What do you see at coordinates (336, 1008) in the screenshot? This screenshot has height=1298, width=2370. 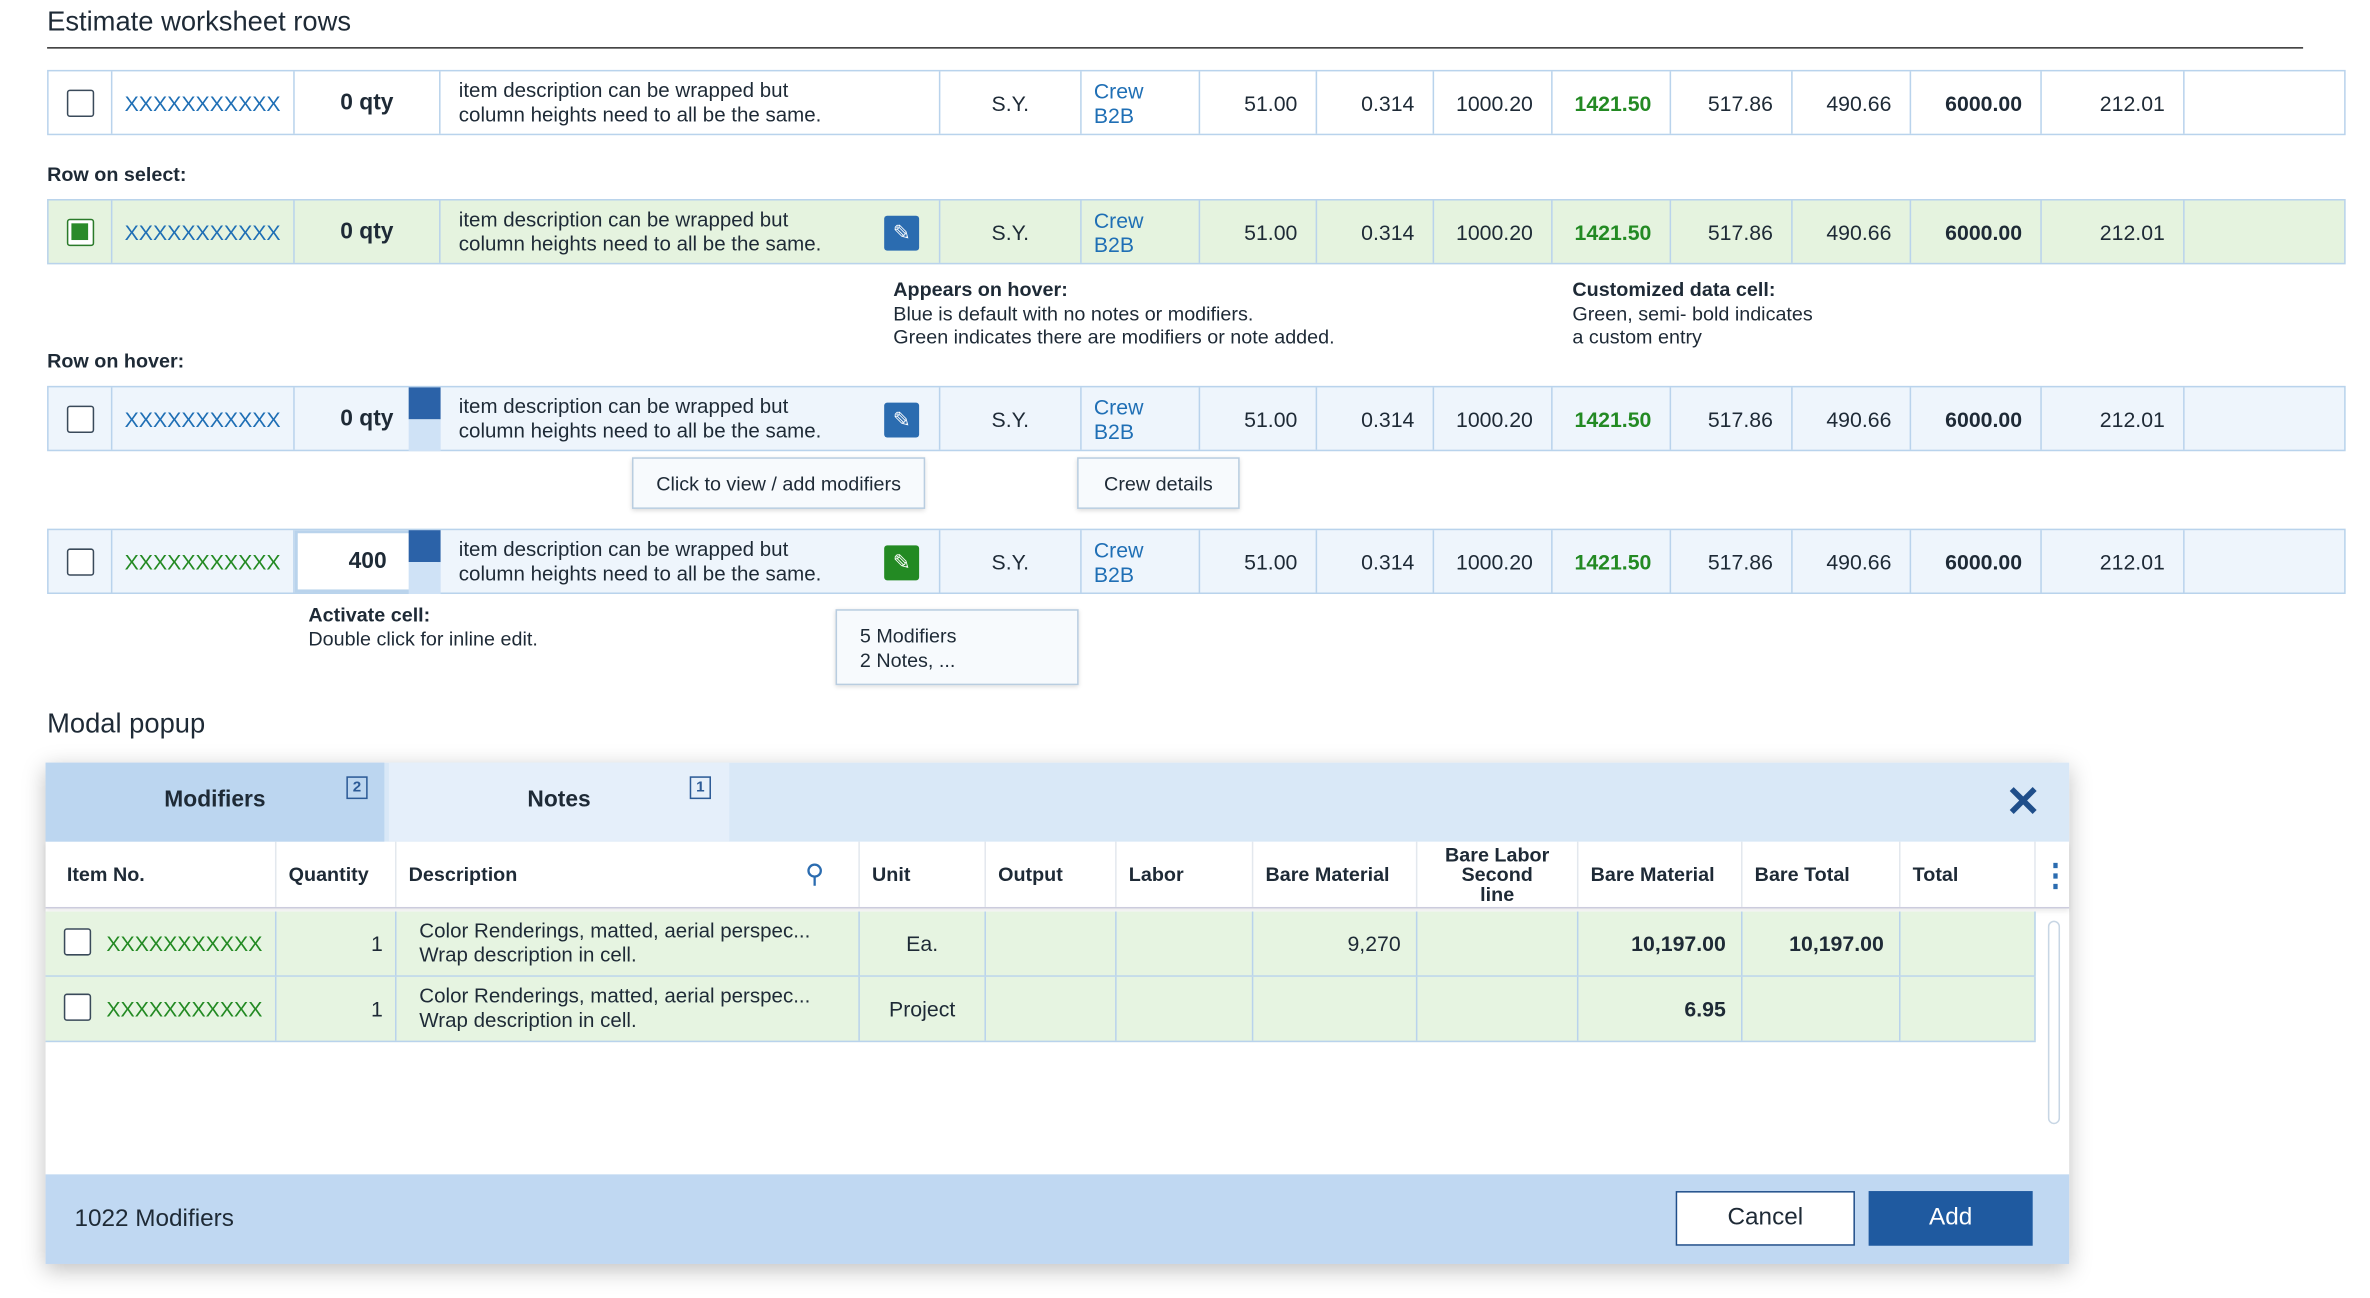 I see `cell: 1` at bounding box center [336, 1008].